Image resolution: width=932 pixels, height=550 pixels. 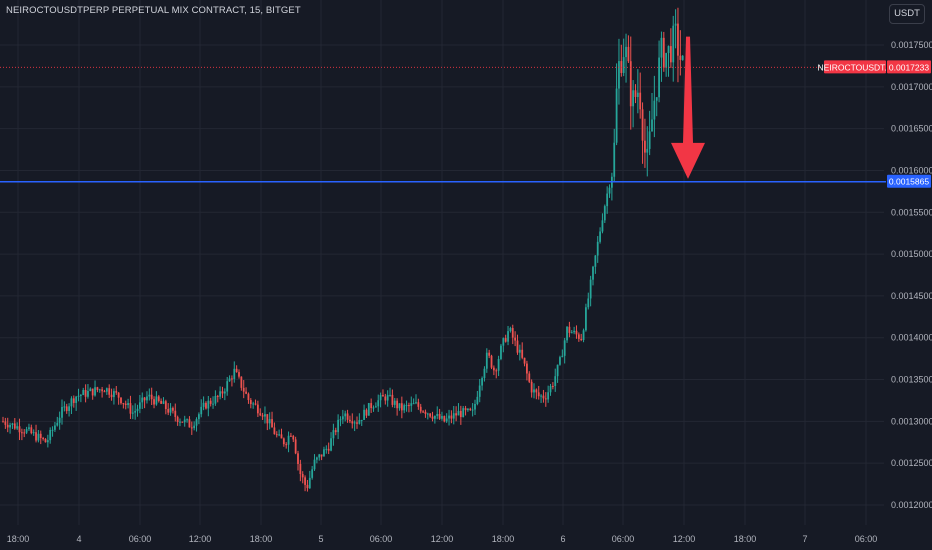 I want to click on level-price-tag, so click(x=909, y=181).